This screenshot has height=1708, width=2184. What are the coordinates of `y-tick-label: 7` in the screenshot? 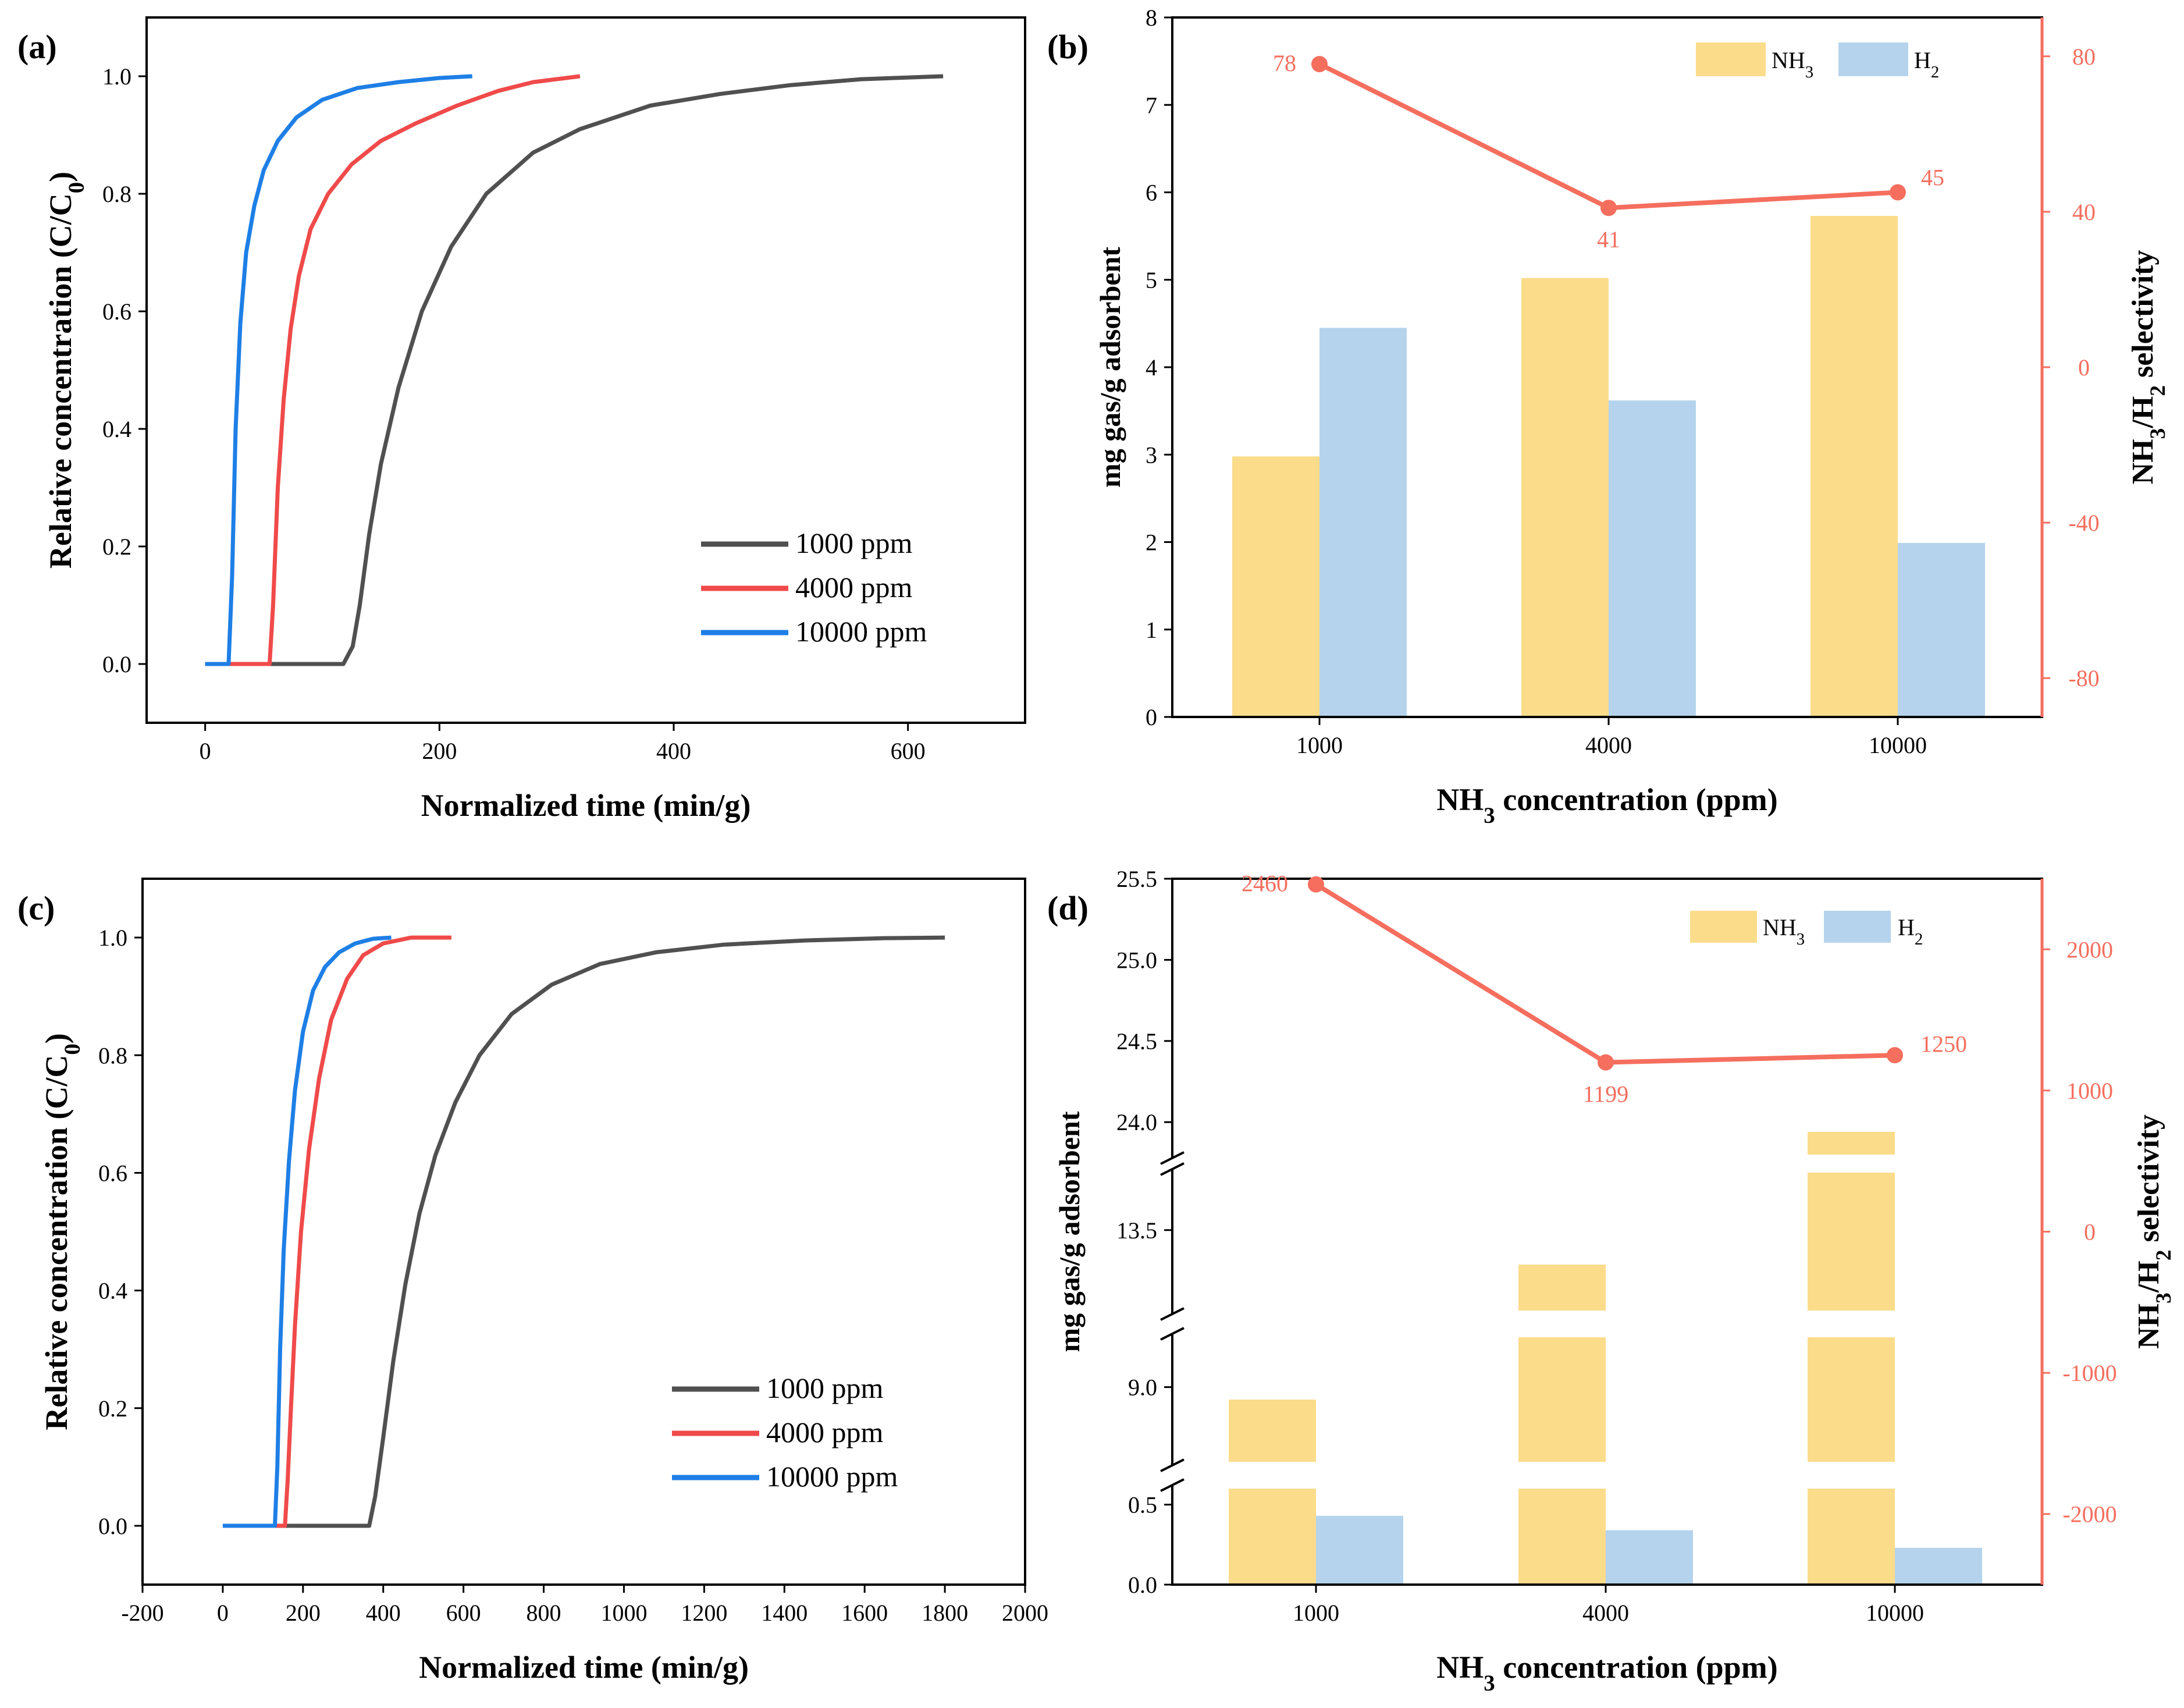 It's located at (1151, 105).